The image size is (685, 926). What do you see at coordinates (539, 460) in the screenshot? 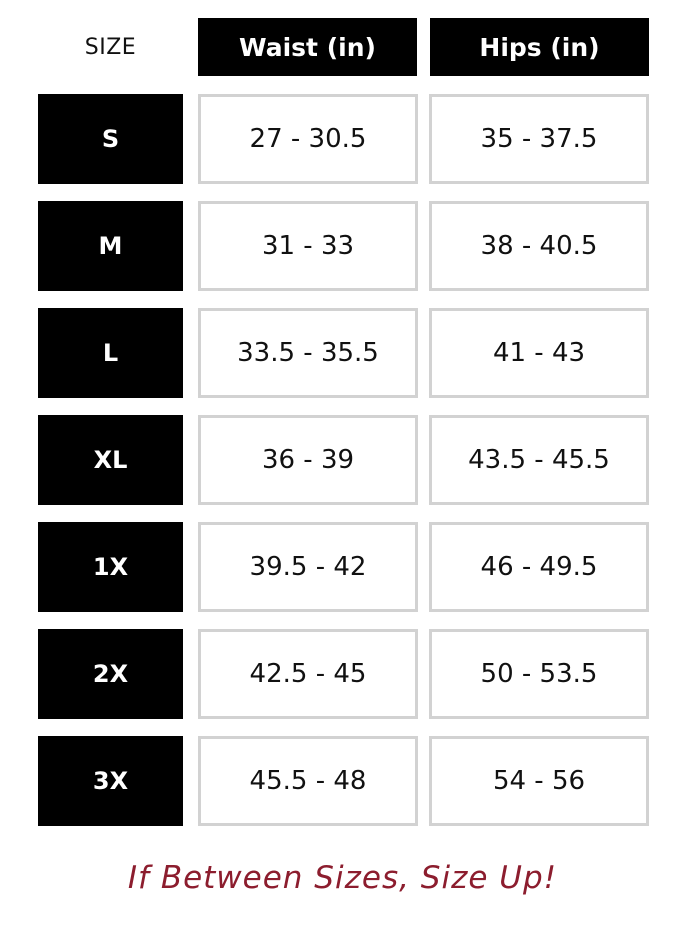
I see `hips-cell: 43.5 - 45.5` at bounding box center [539, 460].